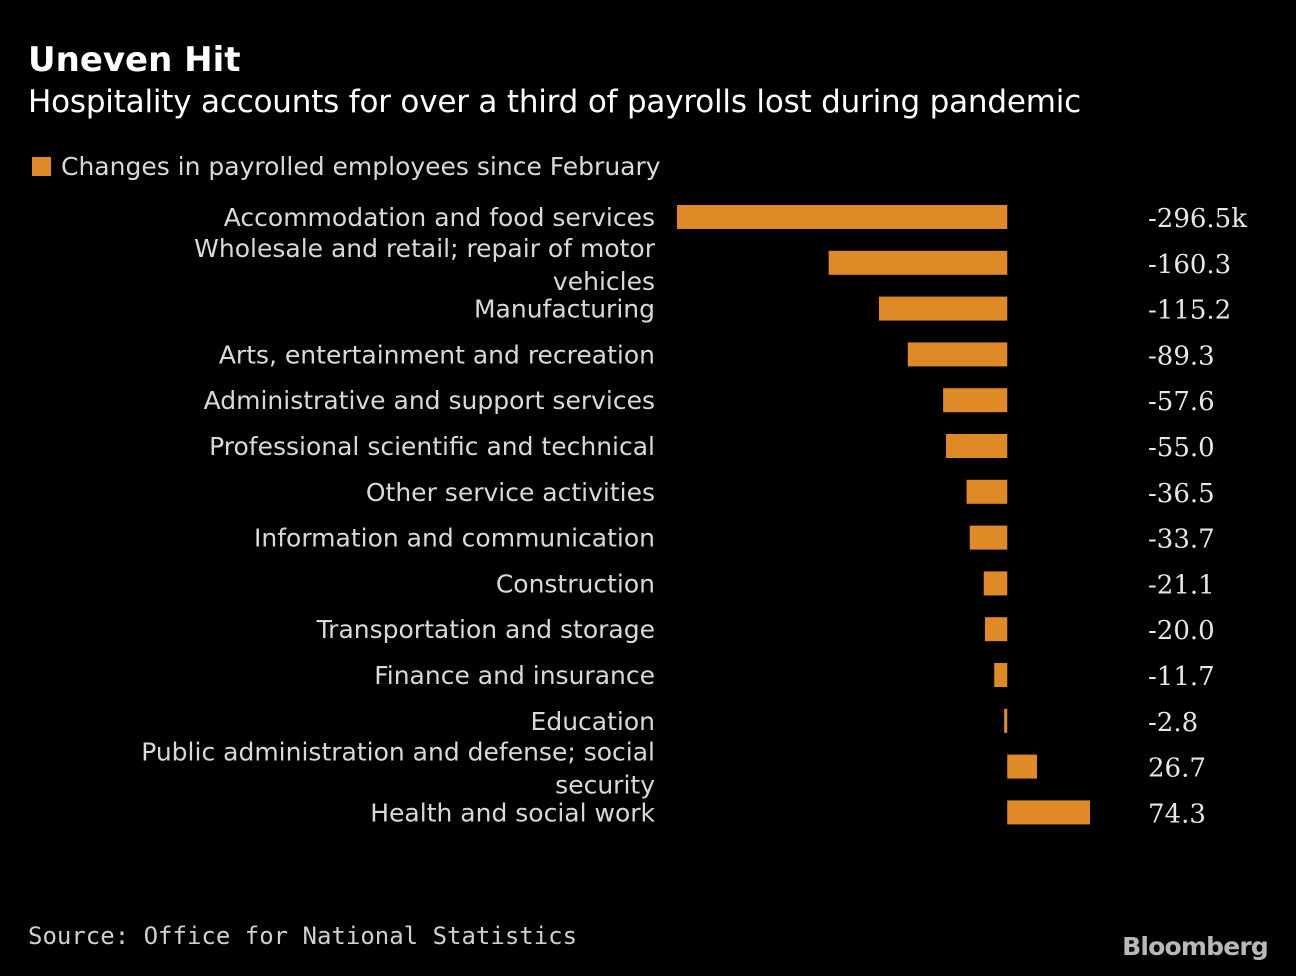 The image size is (1296, 976). I want to click on bar-education, so click(1006, 720).